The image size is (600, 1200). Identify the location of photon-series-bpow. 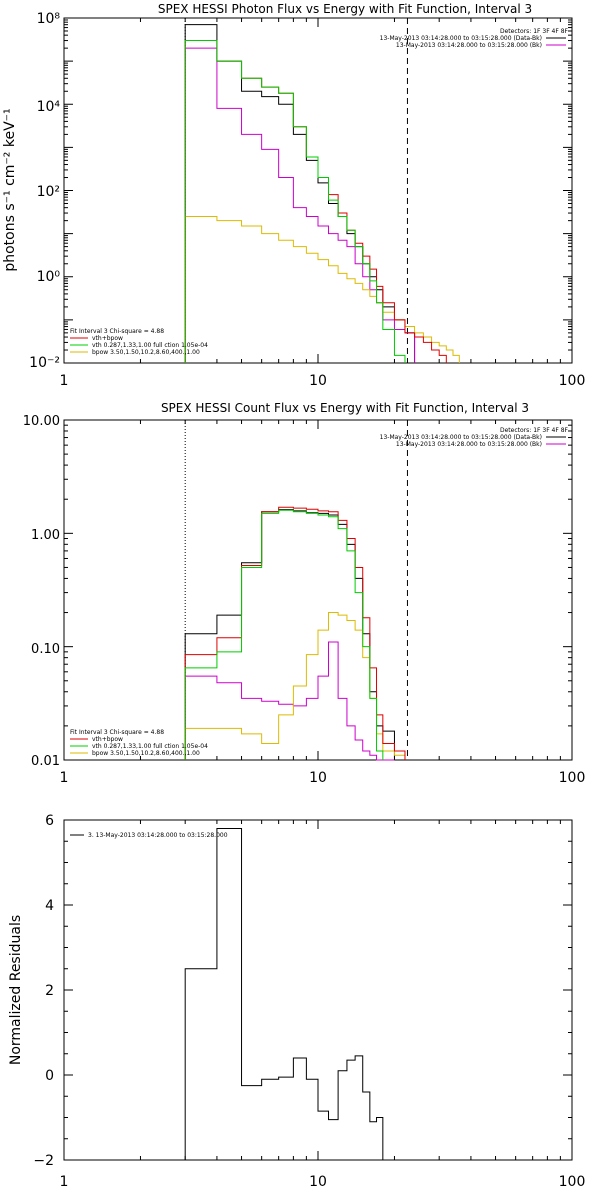
(322, 289).